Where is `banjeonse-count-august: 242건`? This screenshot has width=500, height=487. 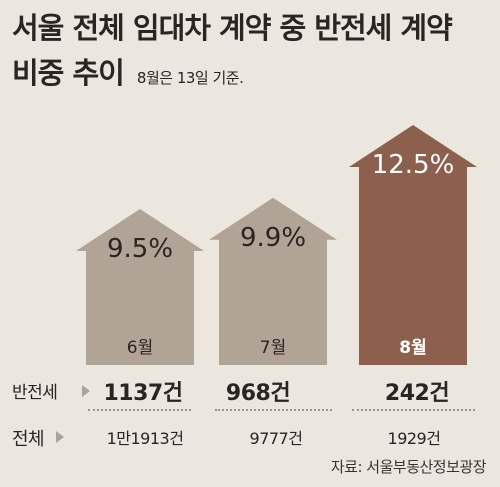
banjeonse-count-august: 242건 is located at coordinates (417, 393).